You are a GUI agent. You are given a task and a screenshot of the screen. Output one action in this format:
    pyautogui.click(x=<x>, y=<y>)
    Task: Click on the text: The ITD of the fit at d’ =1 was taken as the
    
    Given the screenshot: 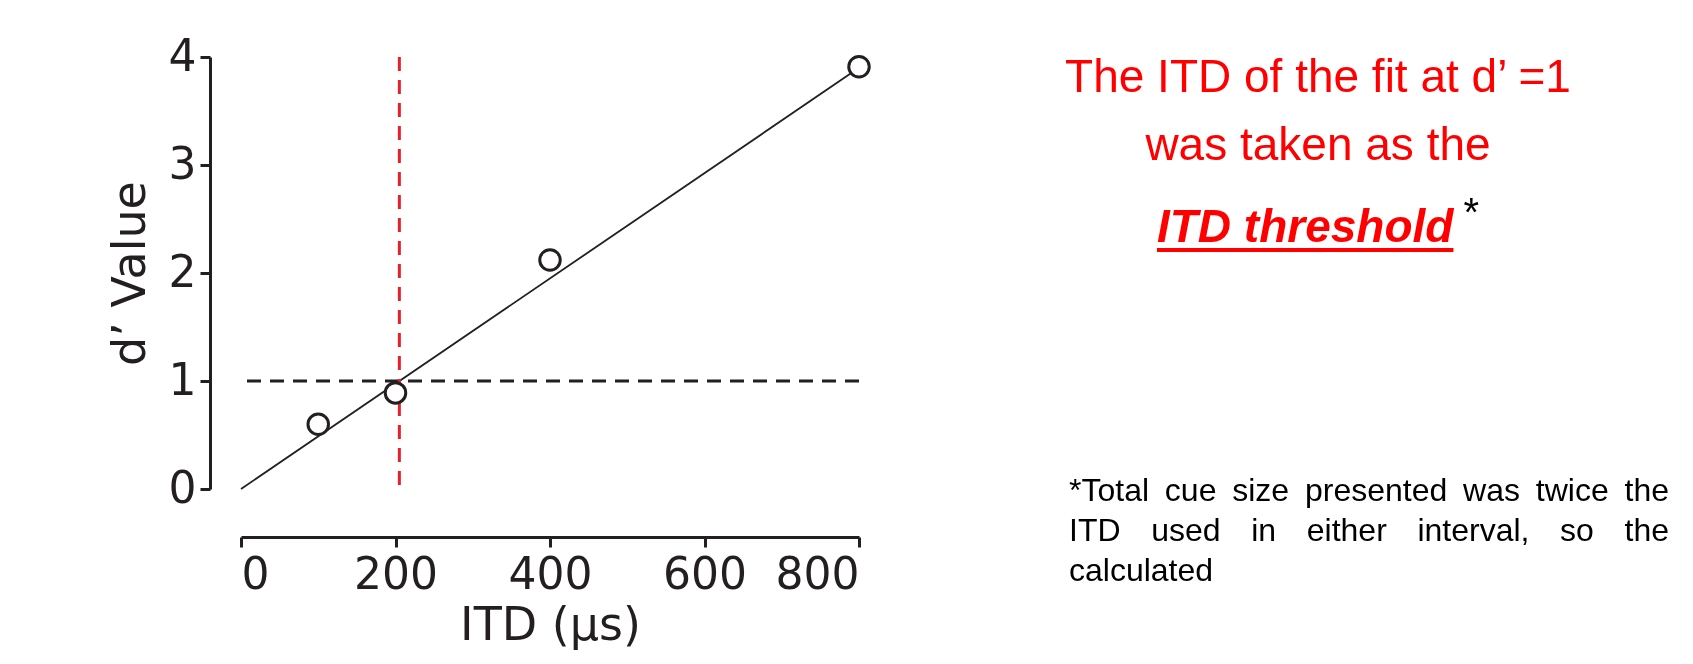 What is the action you would take?
    pyautogui.click(x=1318, y=110)
    